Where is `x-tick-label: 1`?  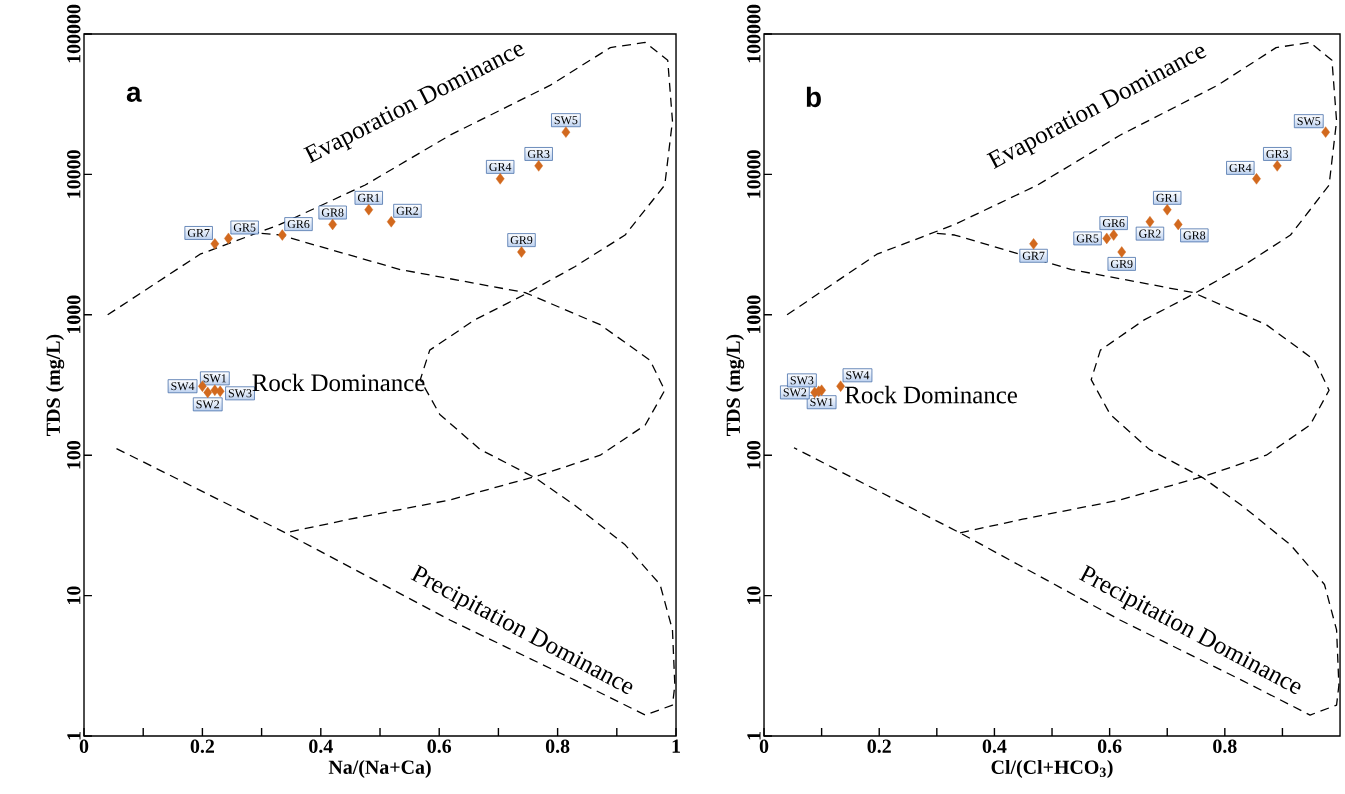
x-tick-label: 1 is located at coordinates (676, 746).